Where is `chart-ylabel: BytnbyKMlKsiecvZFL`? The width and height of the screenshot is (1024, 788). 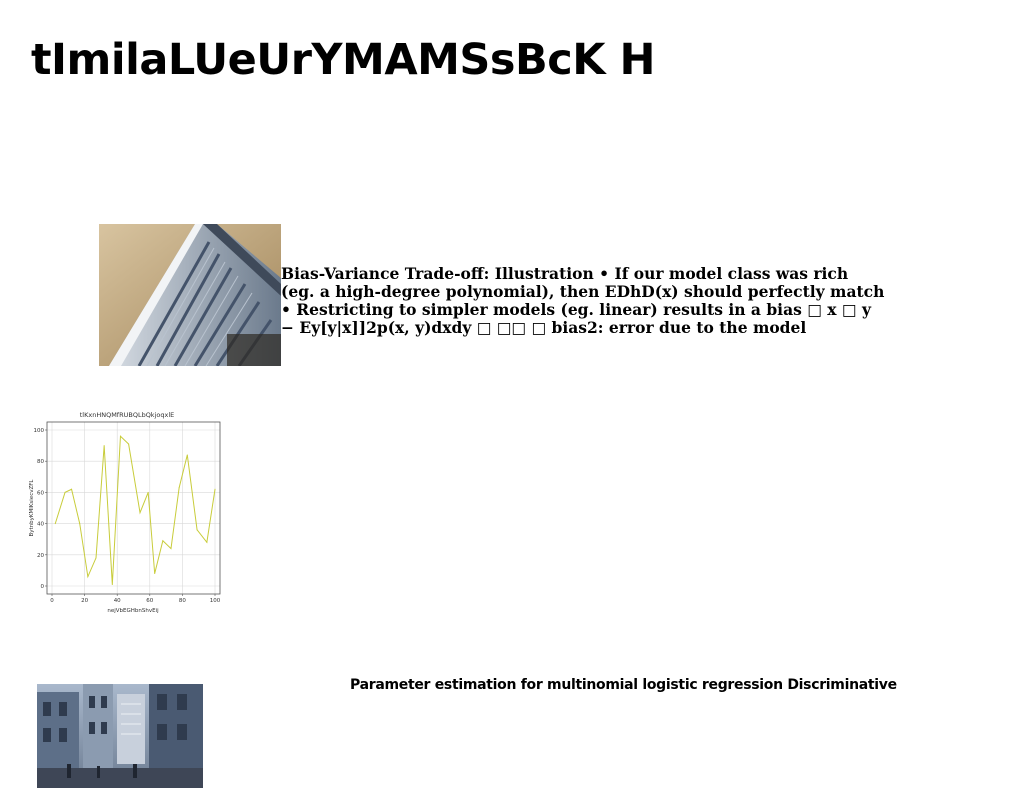
chart-ylabel: BytnbyKMlKsiecvZFL is located at coordinates (32, 508).